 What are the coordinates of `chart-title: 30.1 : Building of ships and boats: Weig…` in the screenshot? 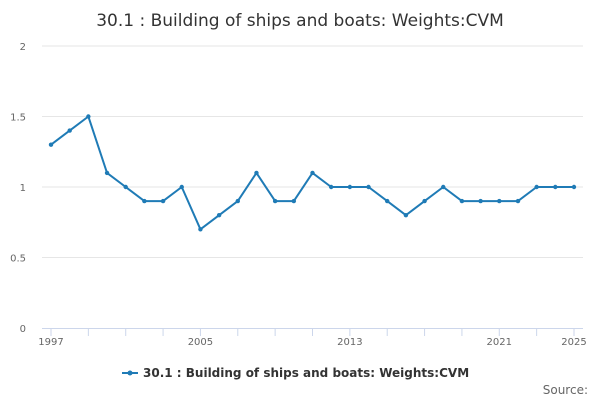 It's located at (300, 21).